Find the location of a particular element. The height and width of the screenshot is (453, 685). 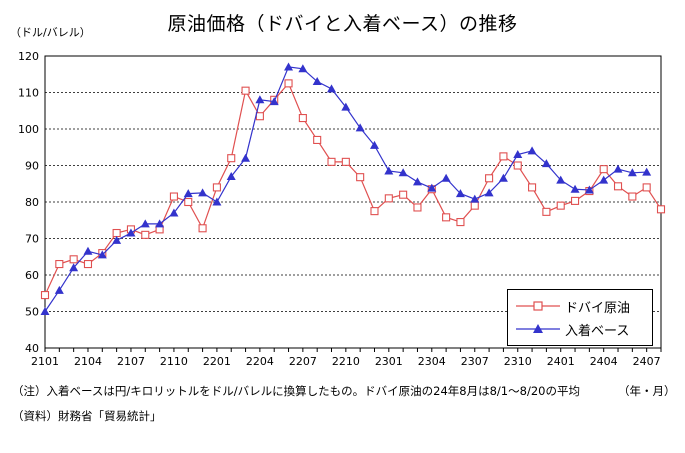

legend-triangle-marker-icon is located at coordinates (538, 328).